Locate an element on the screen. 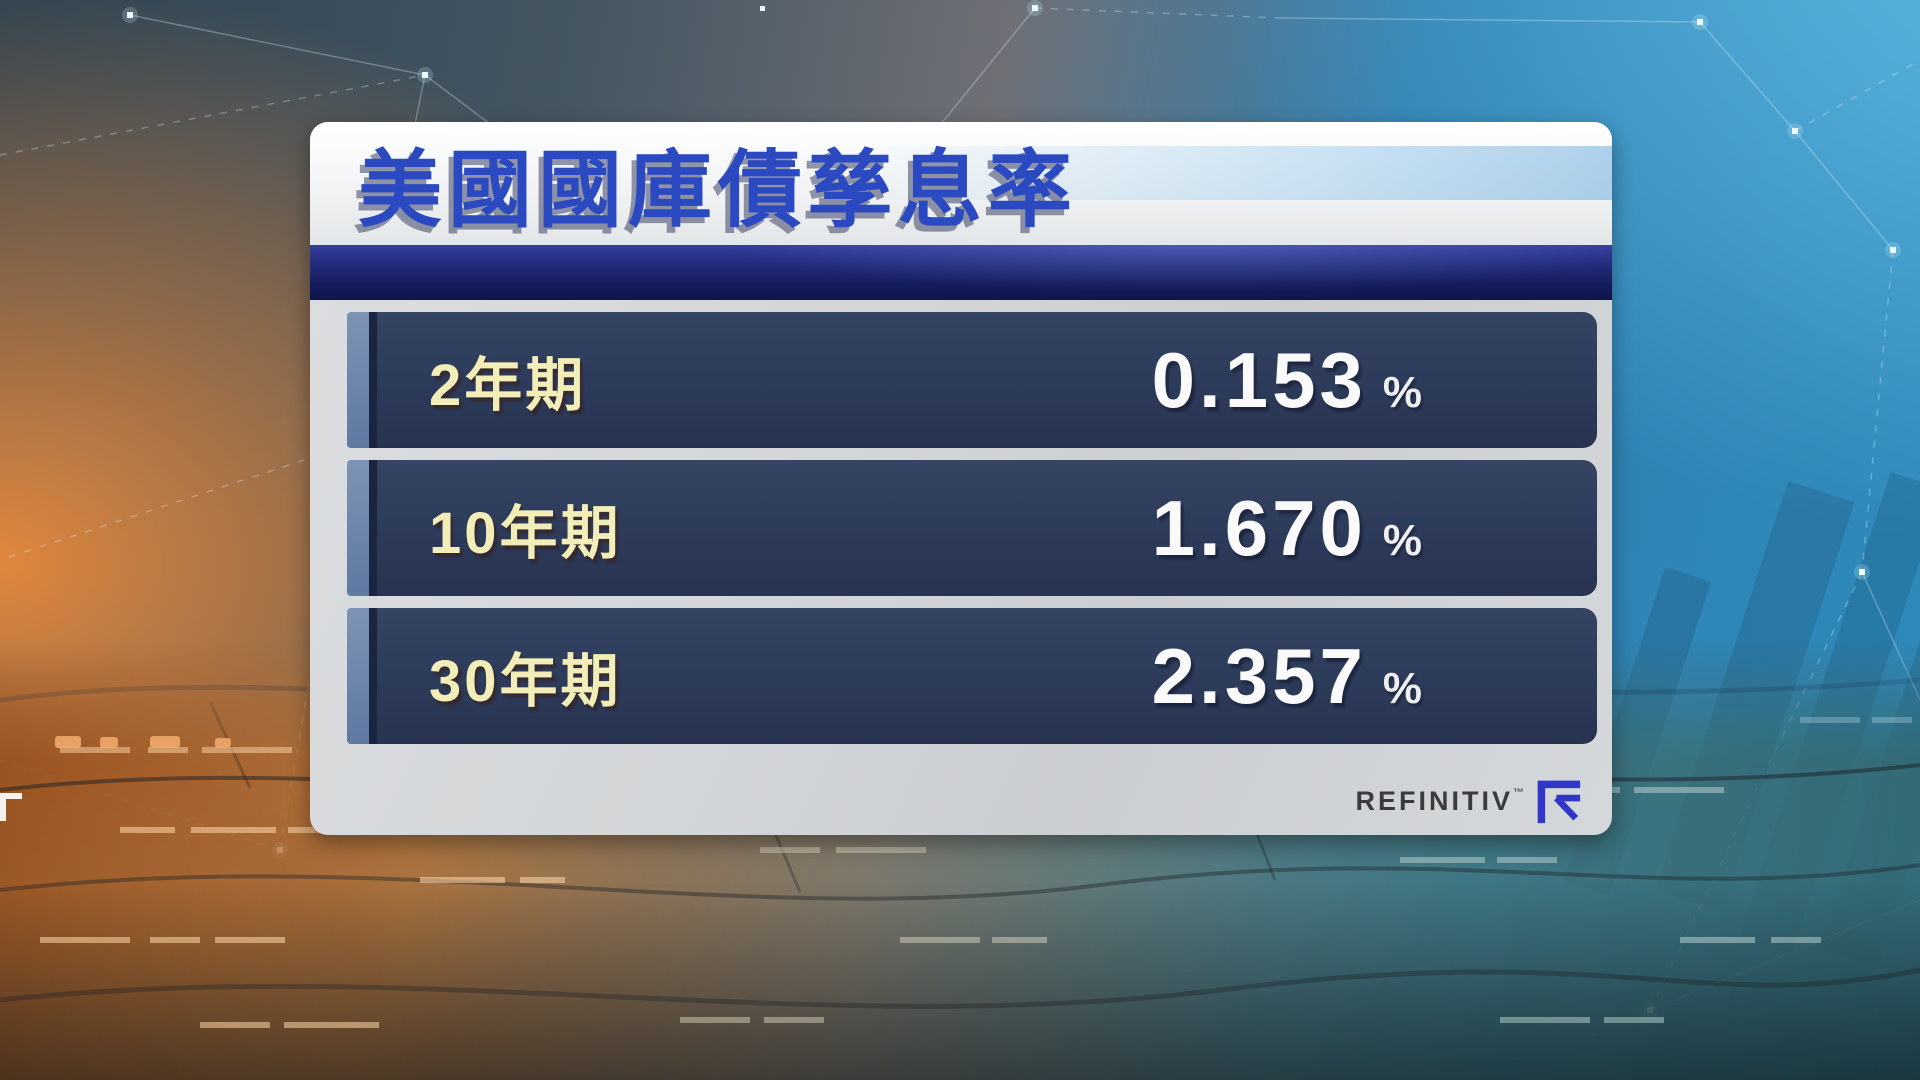  trademark-symbol: ™ is located at coordinates (1518, 793).